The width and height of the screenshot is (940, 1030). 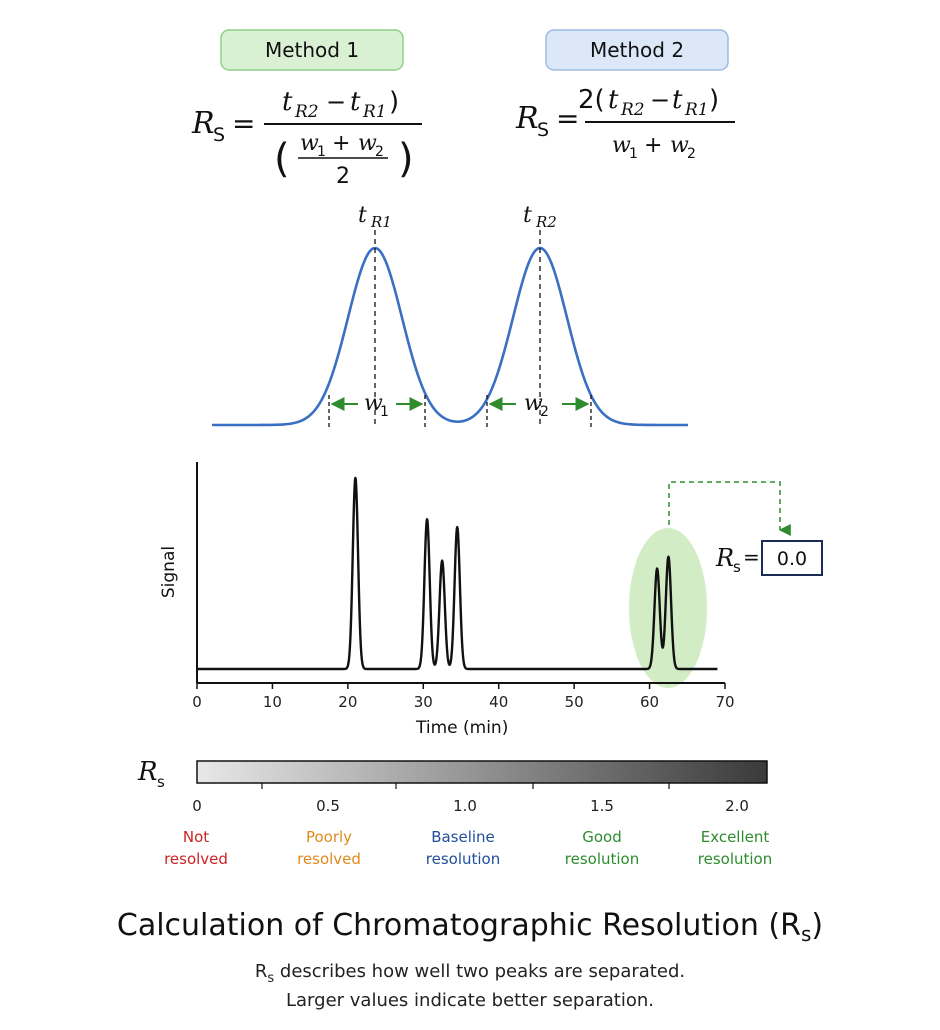 I want to click on x-tick-label: 10, so click(x=272, y=702).